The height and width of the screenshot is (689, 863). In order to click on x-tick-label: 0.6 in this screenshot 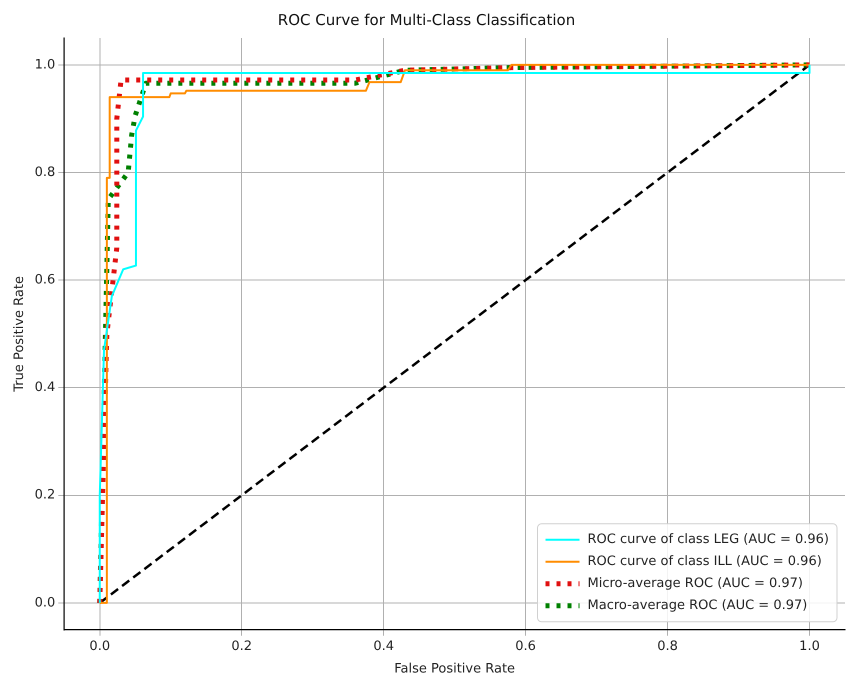, I will do `click(525, 646)`.